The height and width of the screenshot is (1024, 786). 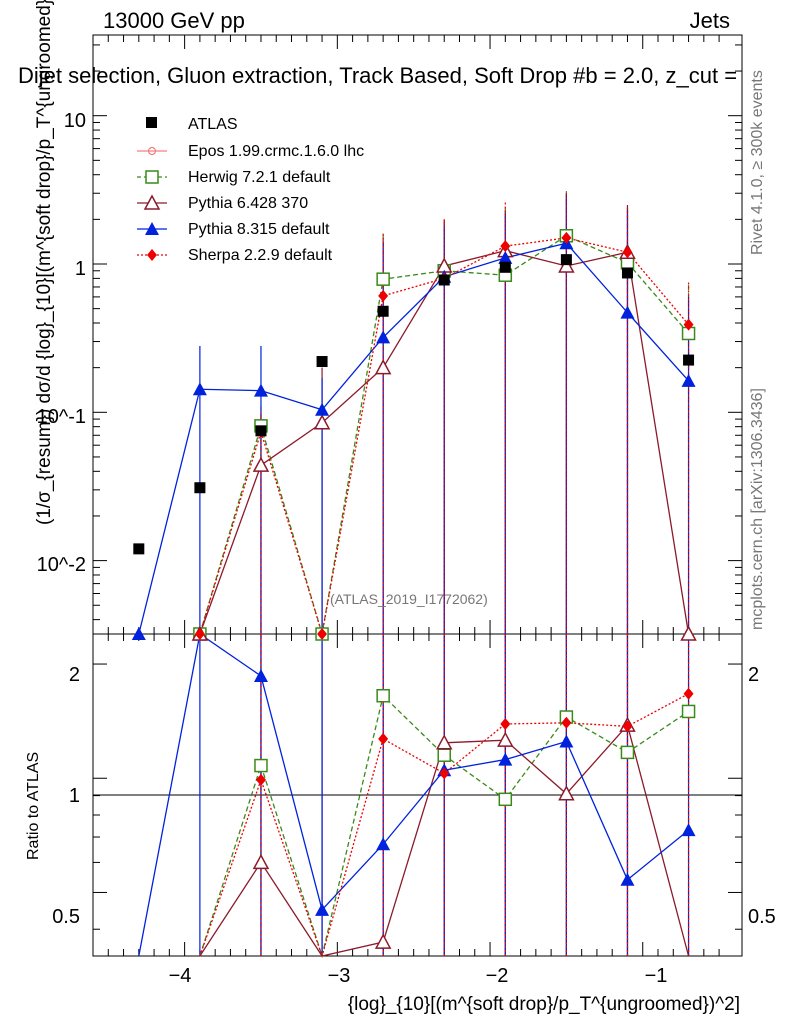 I want to click on y-tick-label-top: 1, so click(x=80, y=269).